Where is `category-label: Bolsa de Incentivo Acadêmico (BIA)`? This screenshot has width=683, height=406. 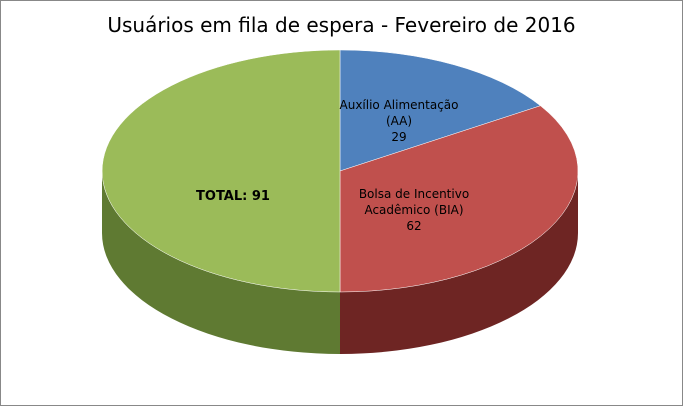
category-label: Bolsa de Incentivo Acadêmico (BIA) is located at coordinates (414, 202).